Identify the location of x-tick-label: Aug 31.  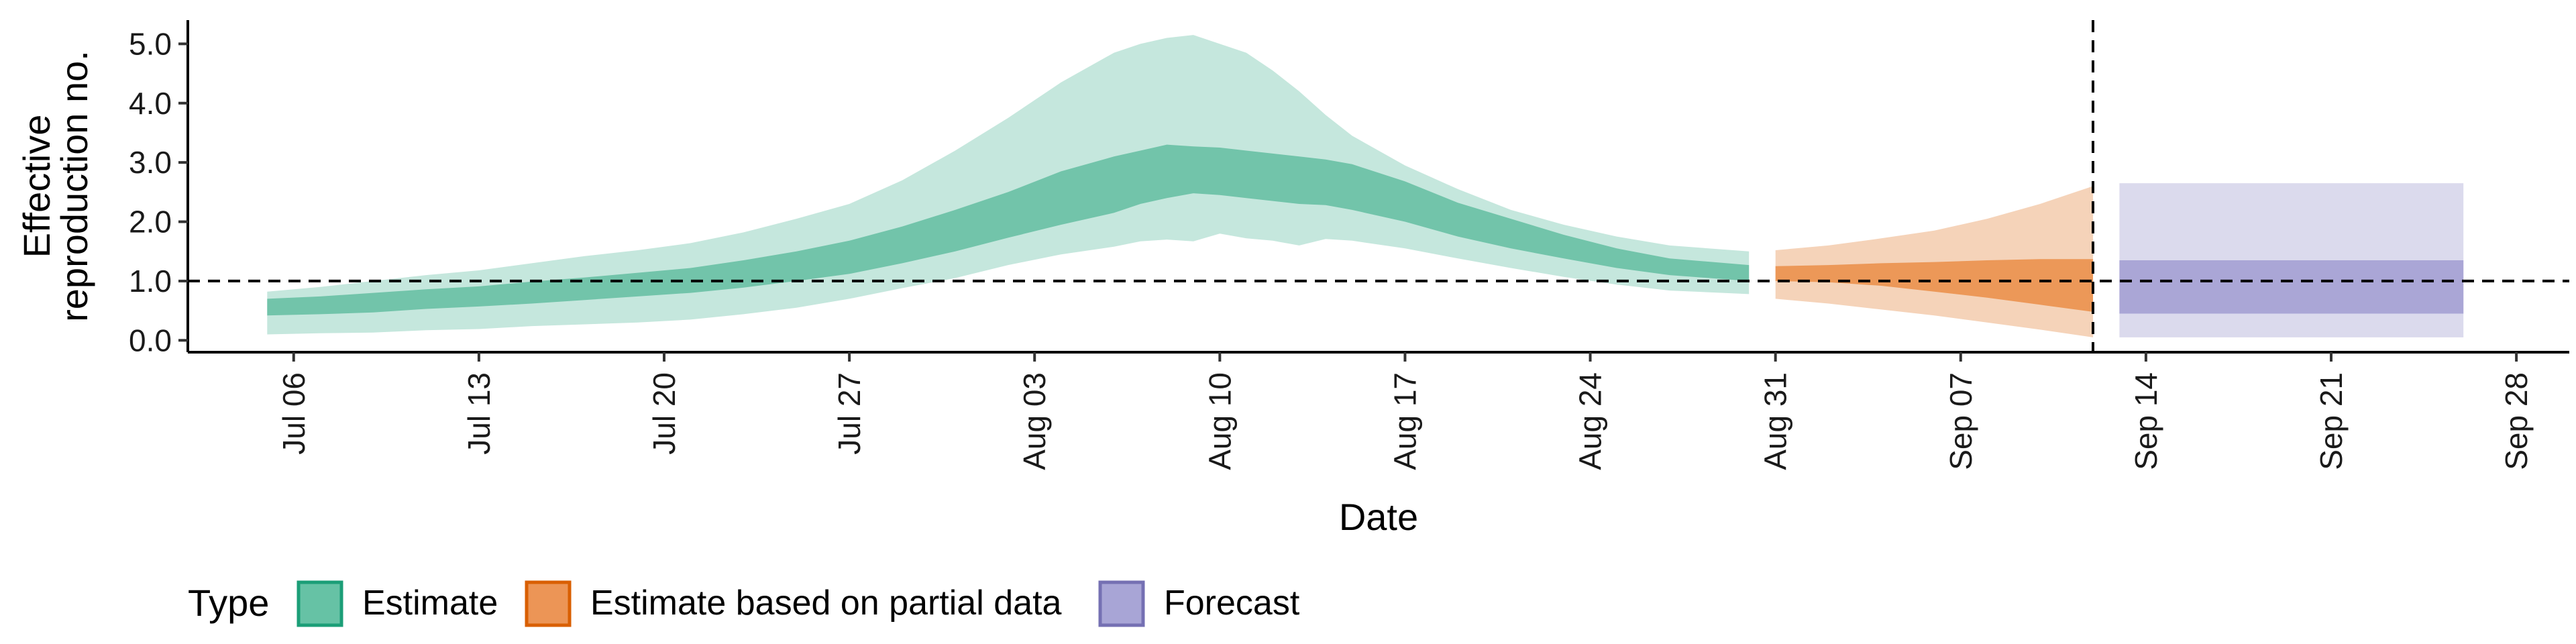
(1775, 421).